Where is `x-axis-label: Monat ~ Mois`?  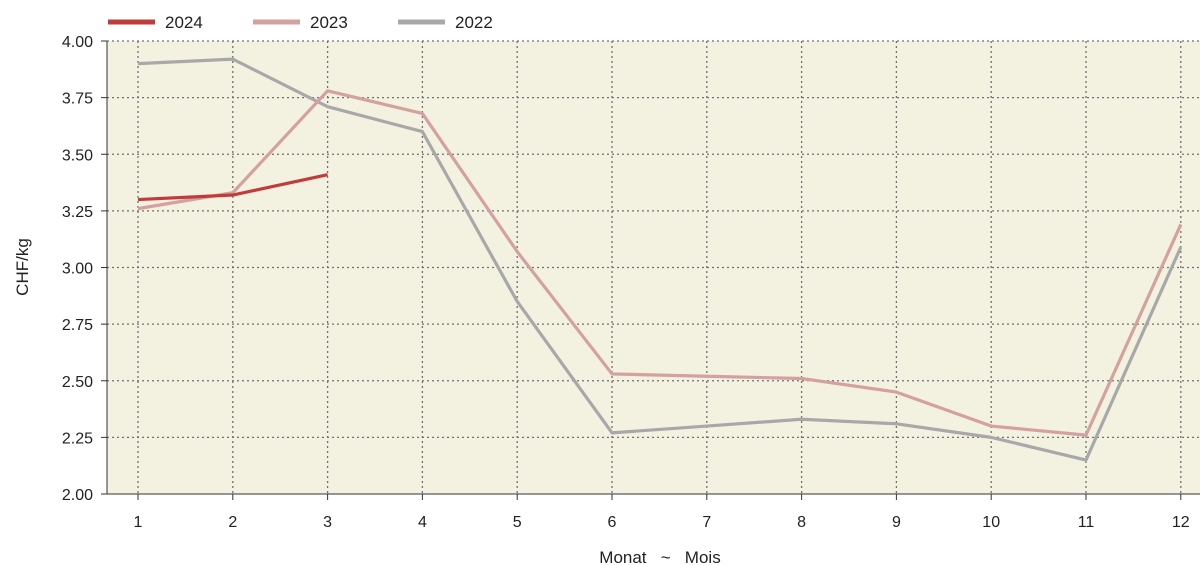 x-axis-label: Monat ~ Mois is located at coordinates (659, 556).